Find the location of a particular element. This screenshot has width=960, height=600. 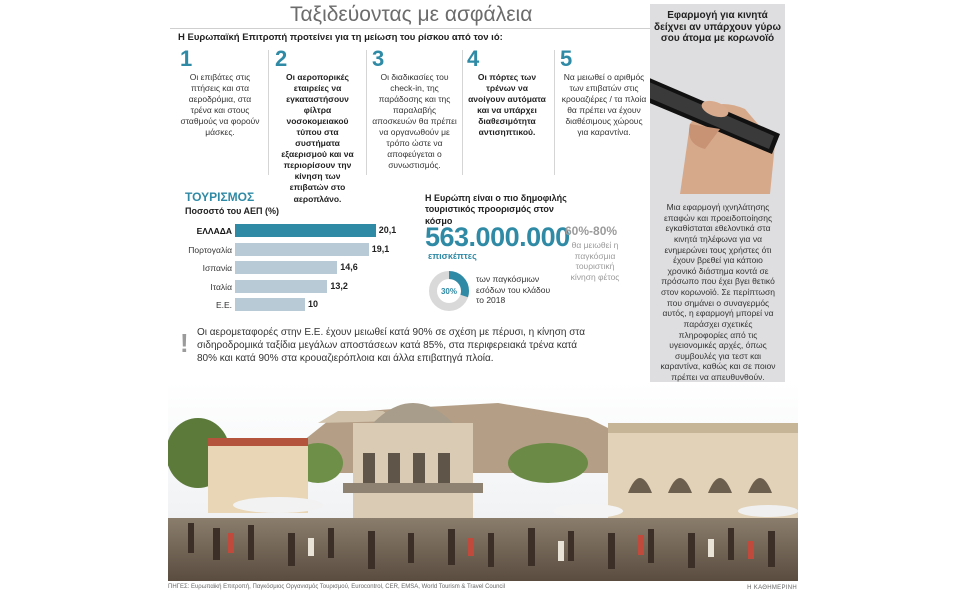

step-number: 4 is located at coordinates (473, 58).